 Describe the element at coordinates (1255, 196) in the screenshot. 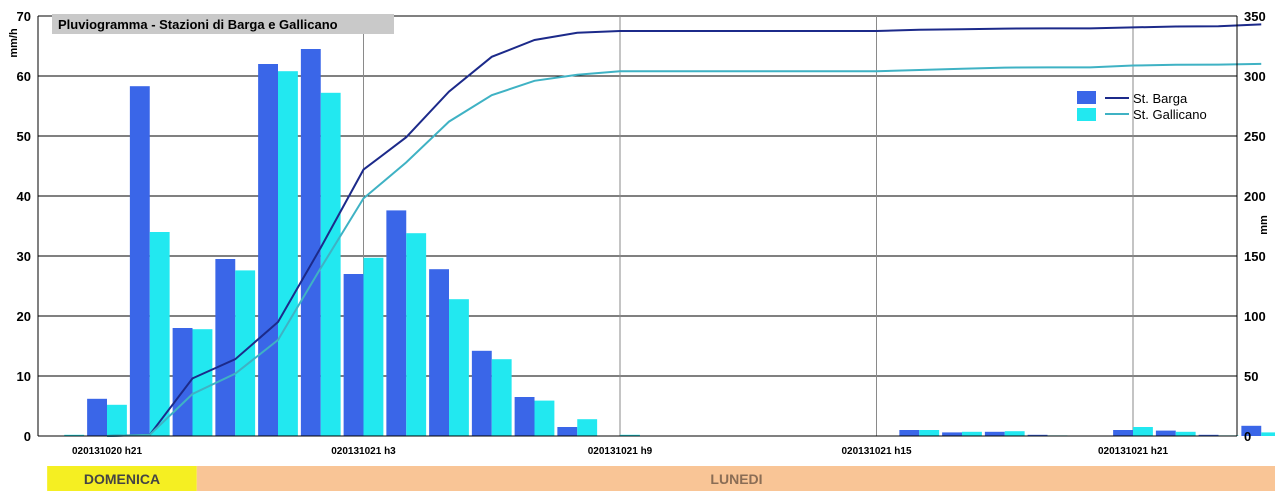

I see `y2-tick-label: 200` at that location.